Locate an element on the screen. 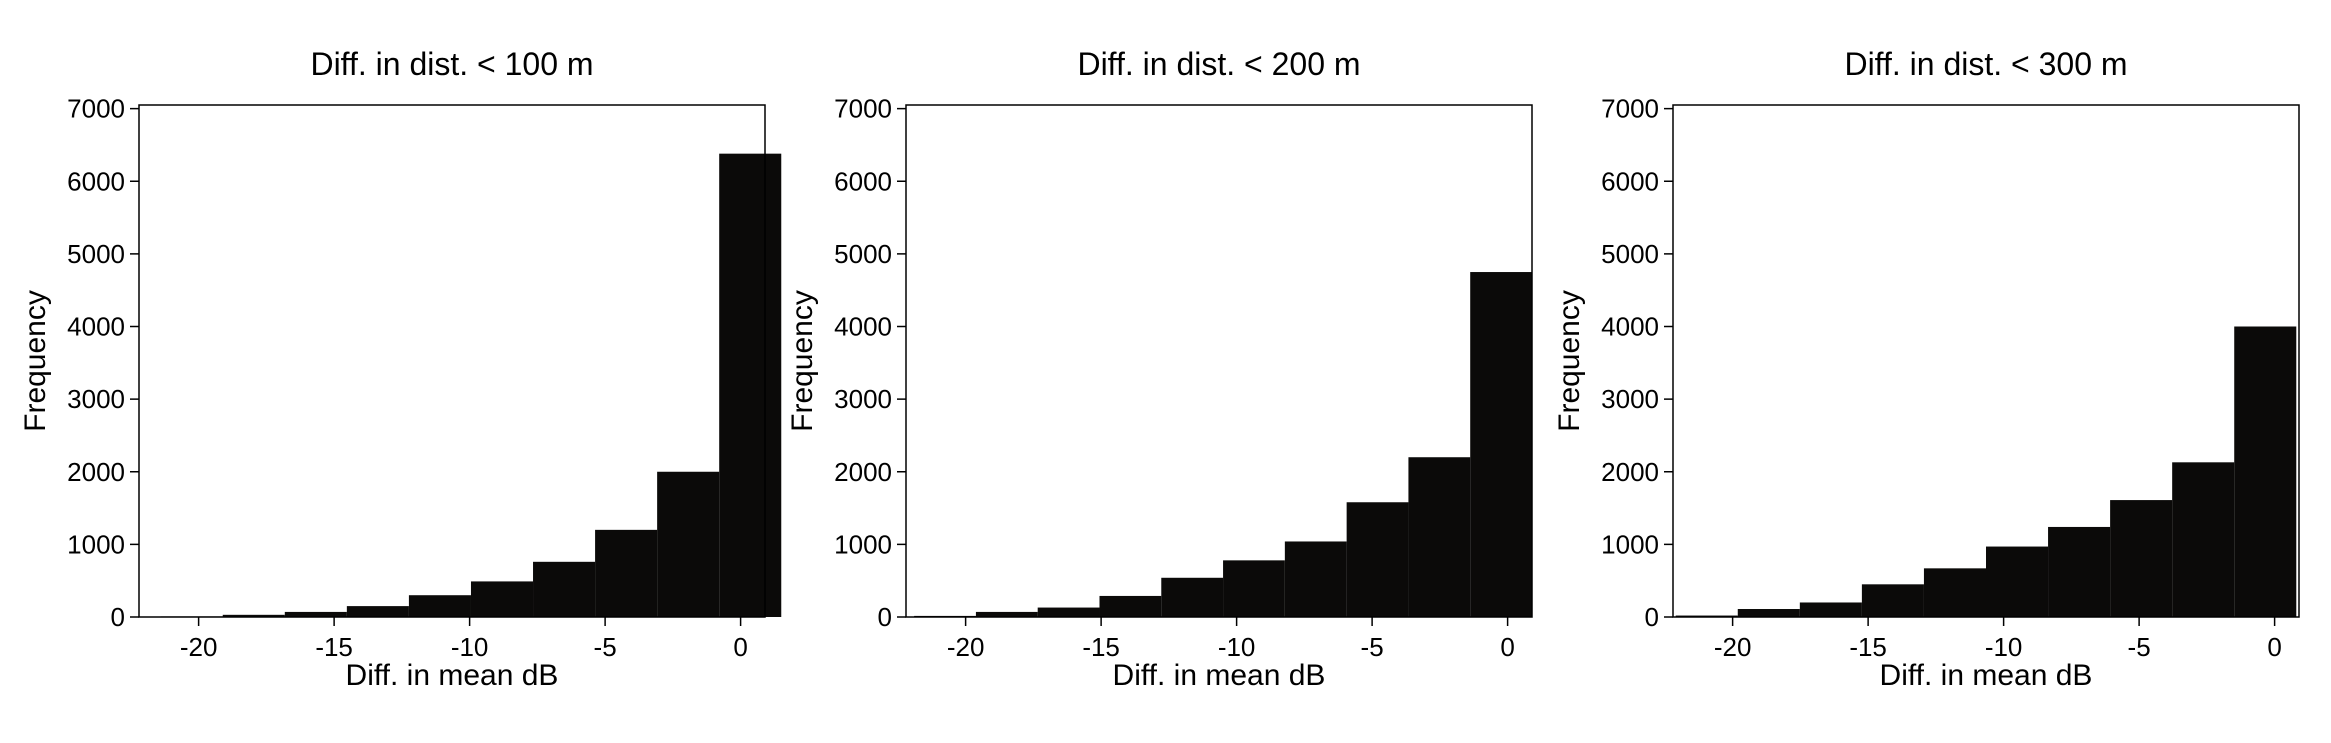 Image resolution: width=2331 pixels, height=743 pixels. chart-title: Diff. in dist. < 300 m is located at coordinates (1985, 64).